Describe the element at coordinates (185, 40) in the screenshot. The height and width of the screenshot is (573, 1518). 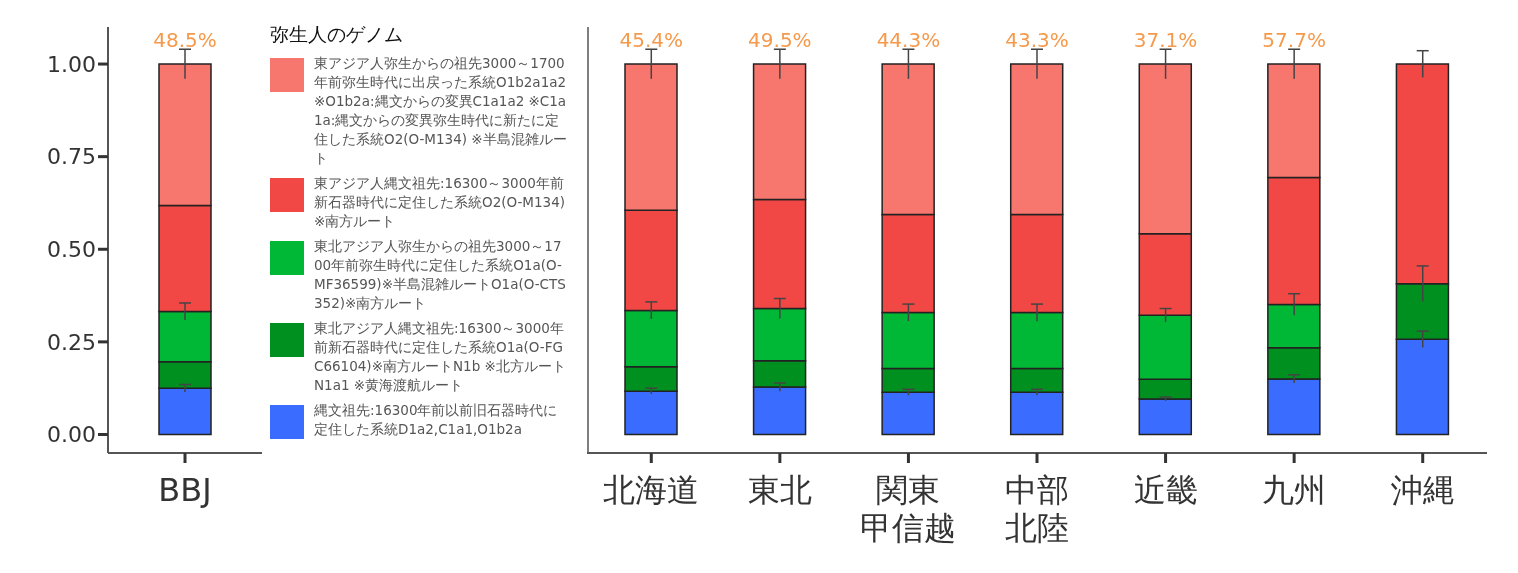
I see `annotation: 48.5%` at that location.